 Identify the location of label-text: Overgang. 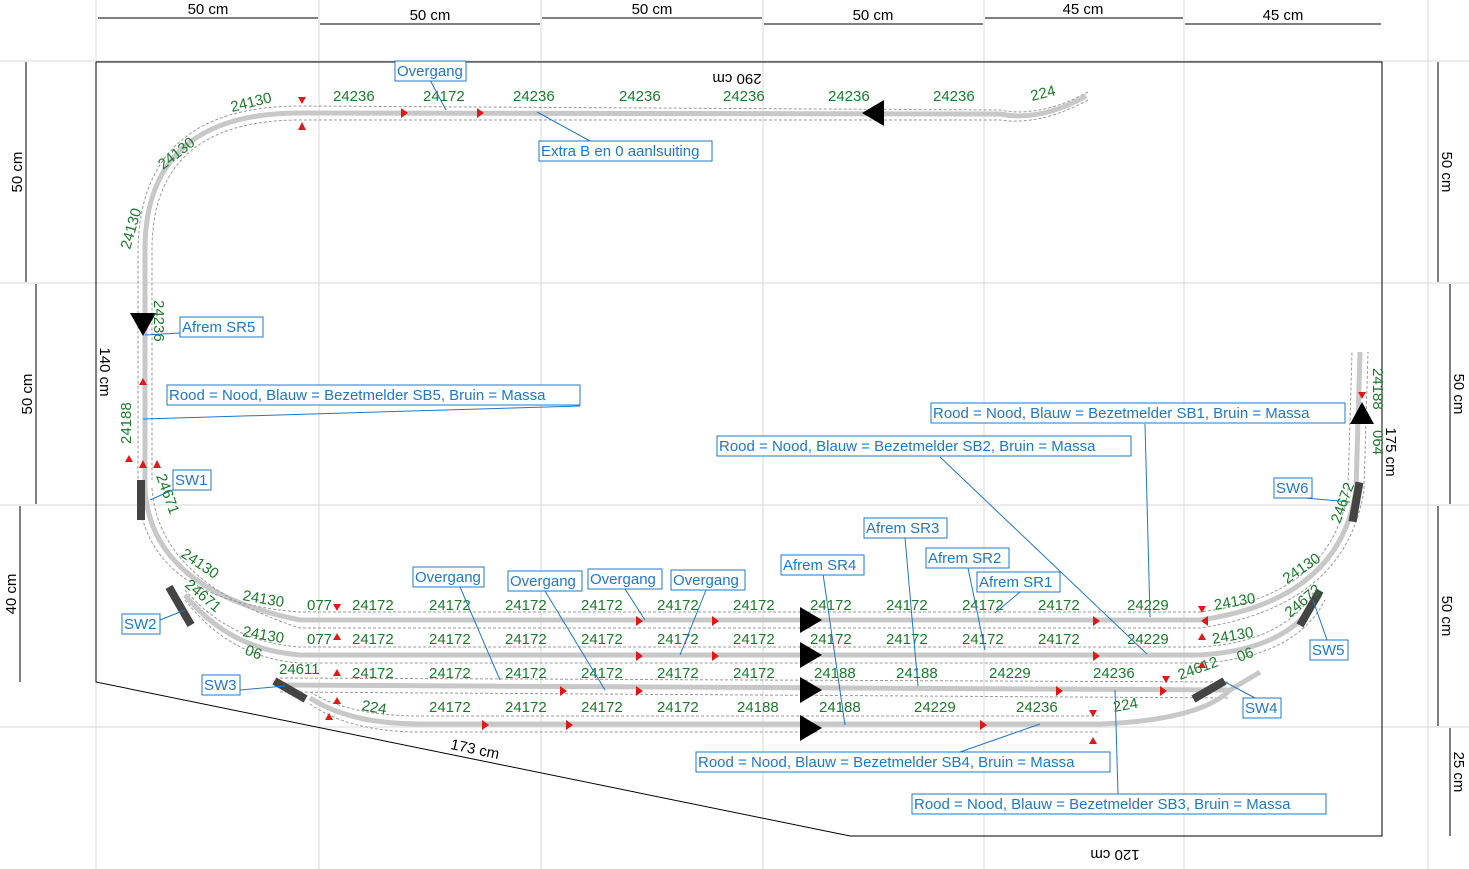
(430, 71).